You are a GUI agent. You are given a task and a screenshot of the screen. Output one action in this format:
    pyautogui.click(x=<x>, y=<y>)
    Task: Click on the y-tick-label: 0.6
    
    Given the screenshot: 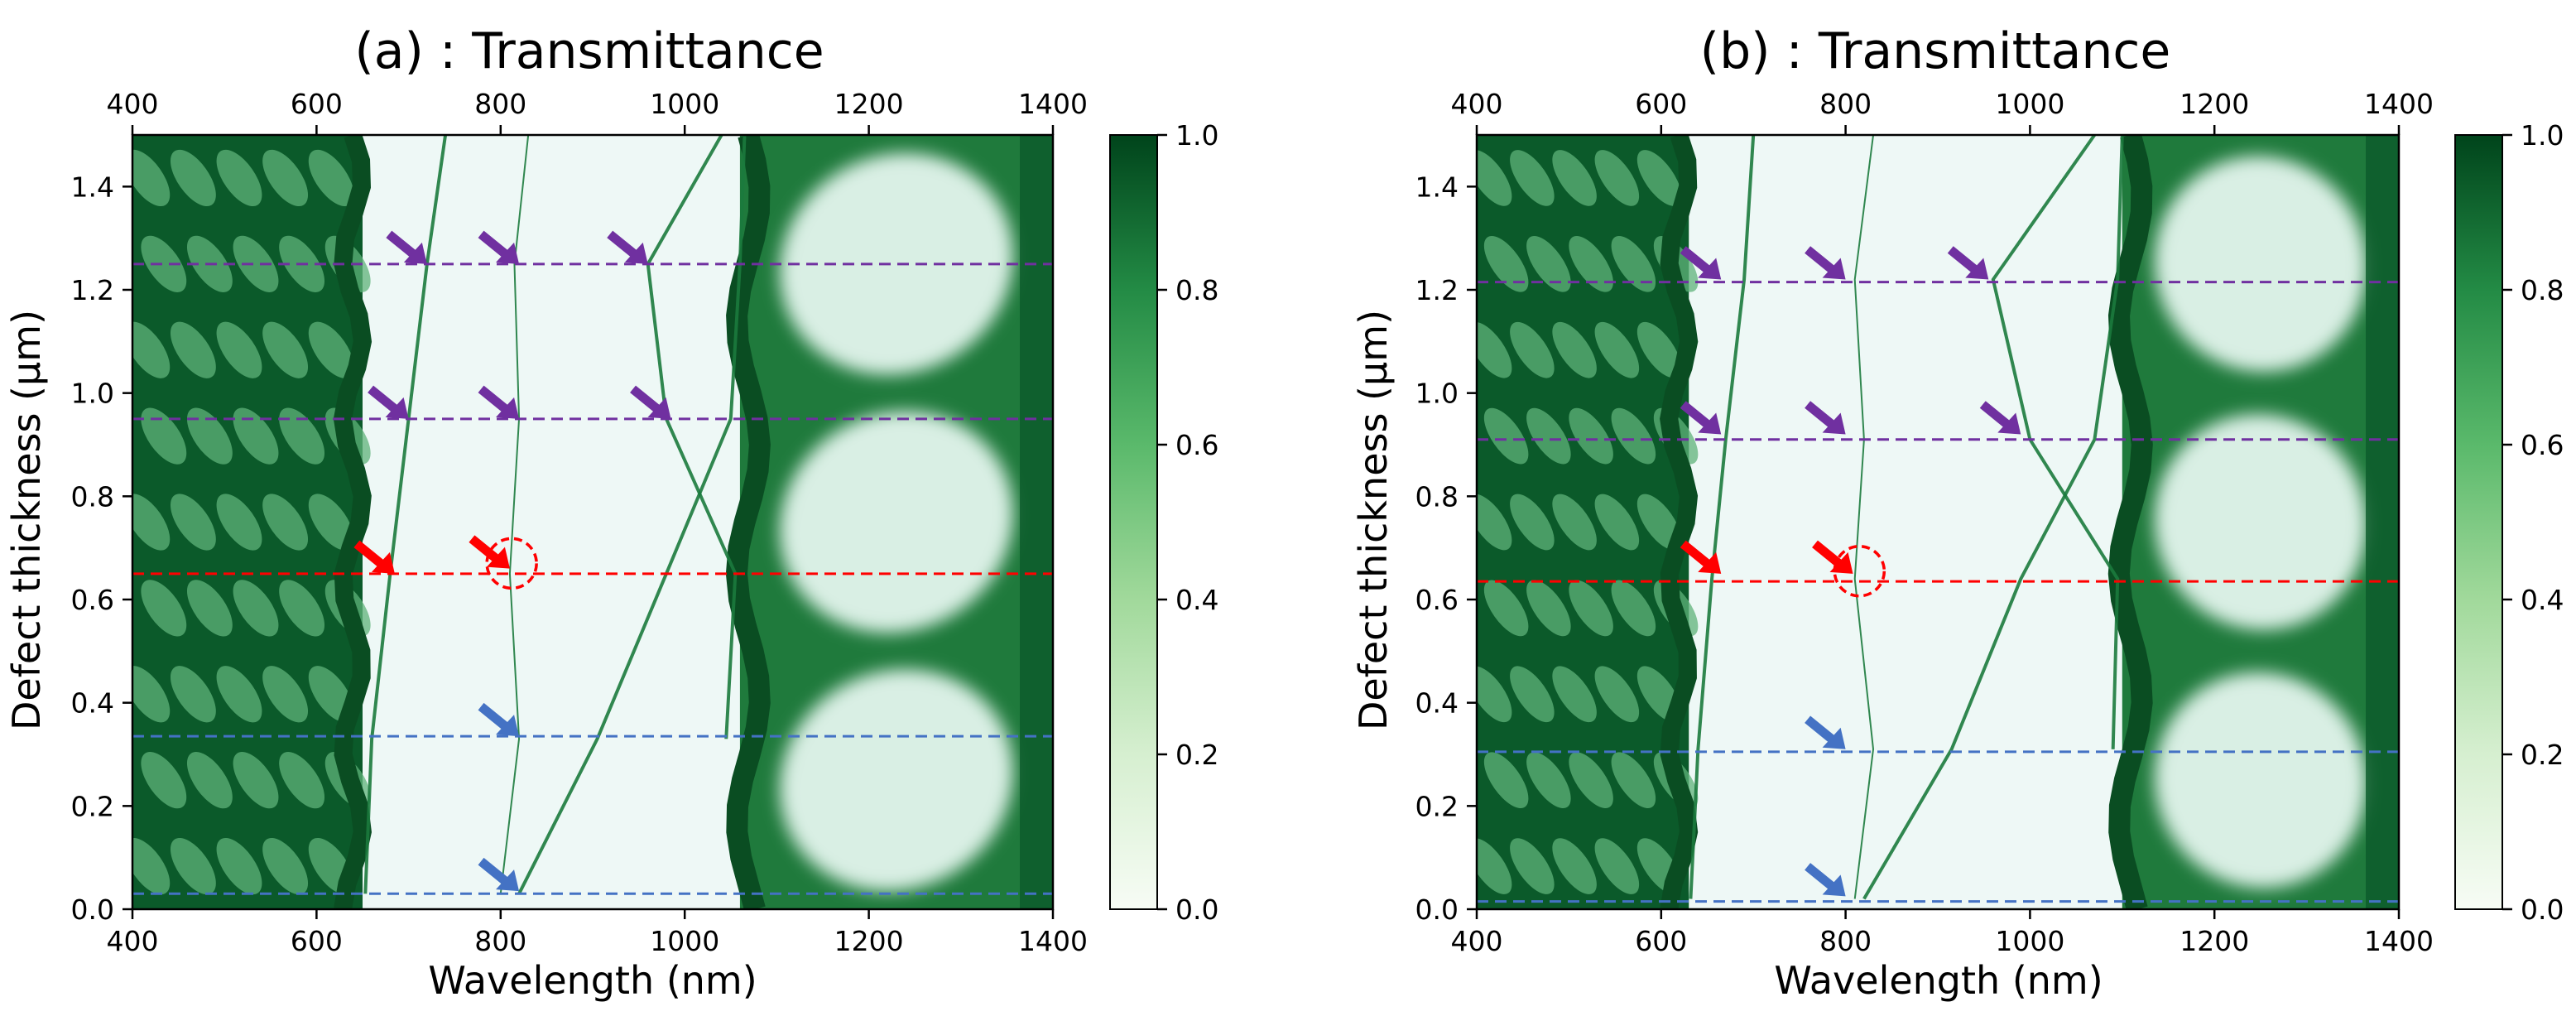 What is the action you would take?
    pyautogui.click(x=1437, y=600)
    